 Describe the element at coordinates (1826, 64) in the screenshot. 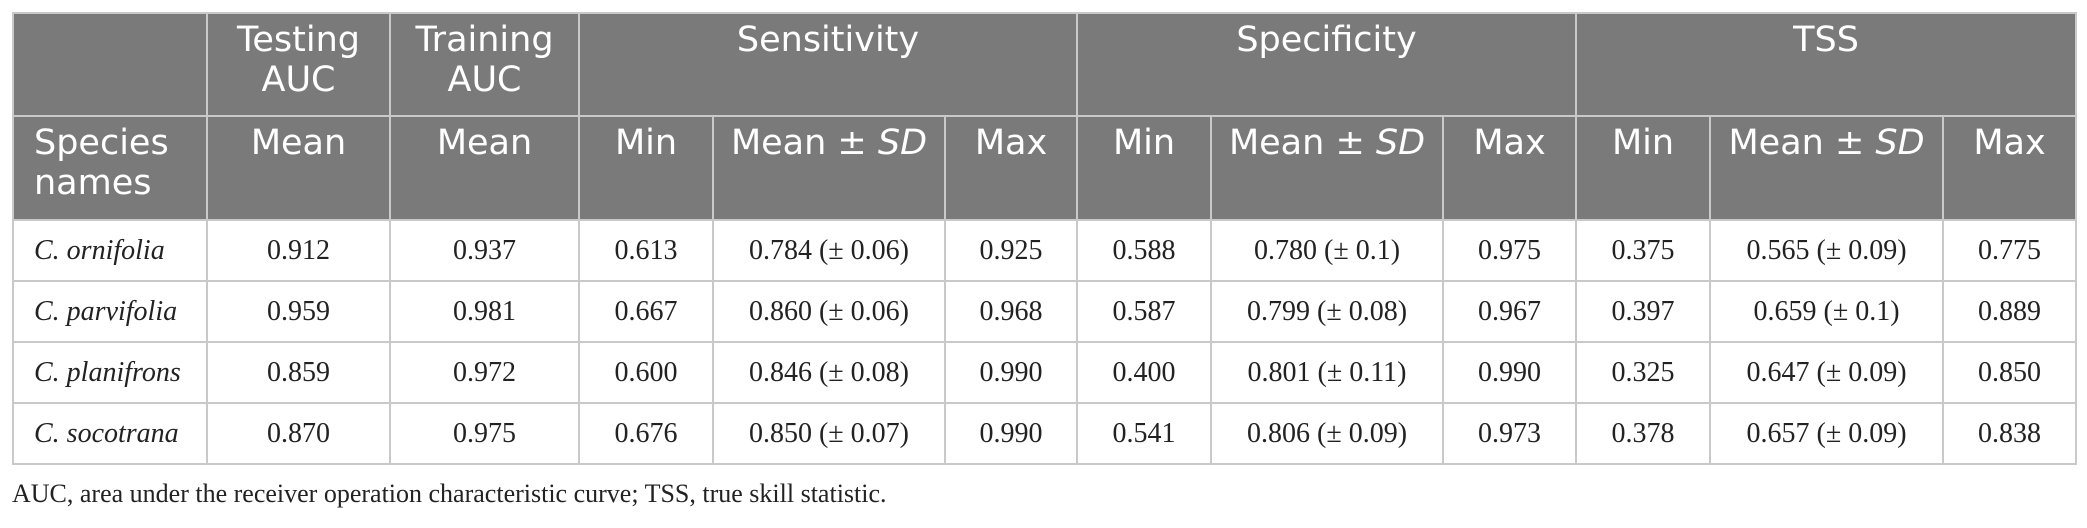

I see `header-tss: TSS` at that location.